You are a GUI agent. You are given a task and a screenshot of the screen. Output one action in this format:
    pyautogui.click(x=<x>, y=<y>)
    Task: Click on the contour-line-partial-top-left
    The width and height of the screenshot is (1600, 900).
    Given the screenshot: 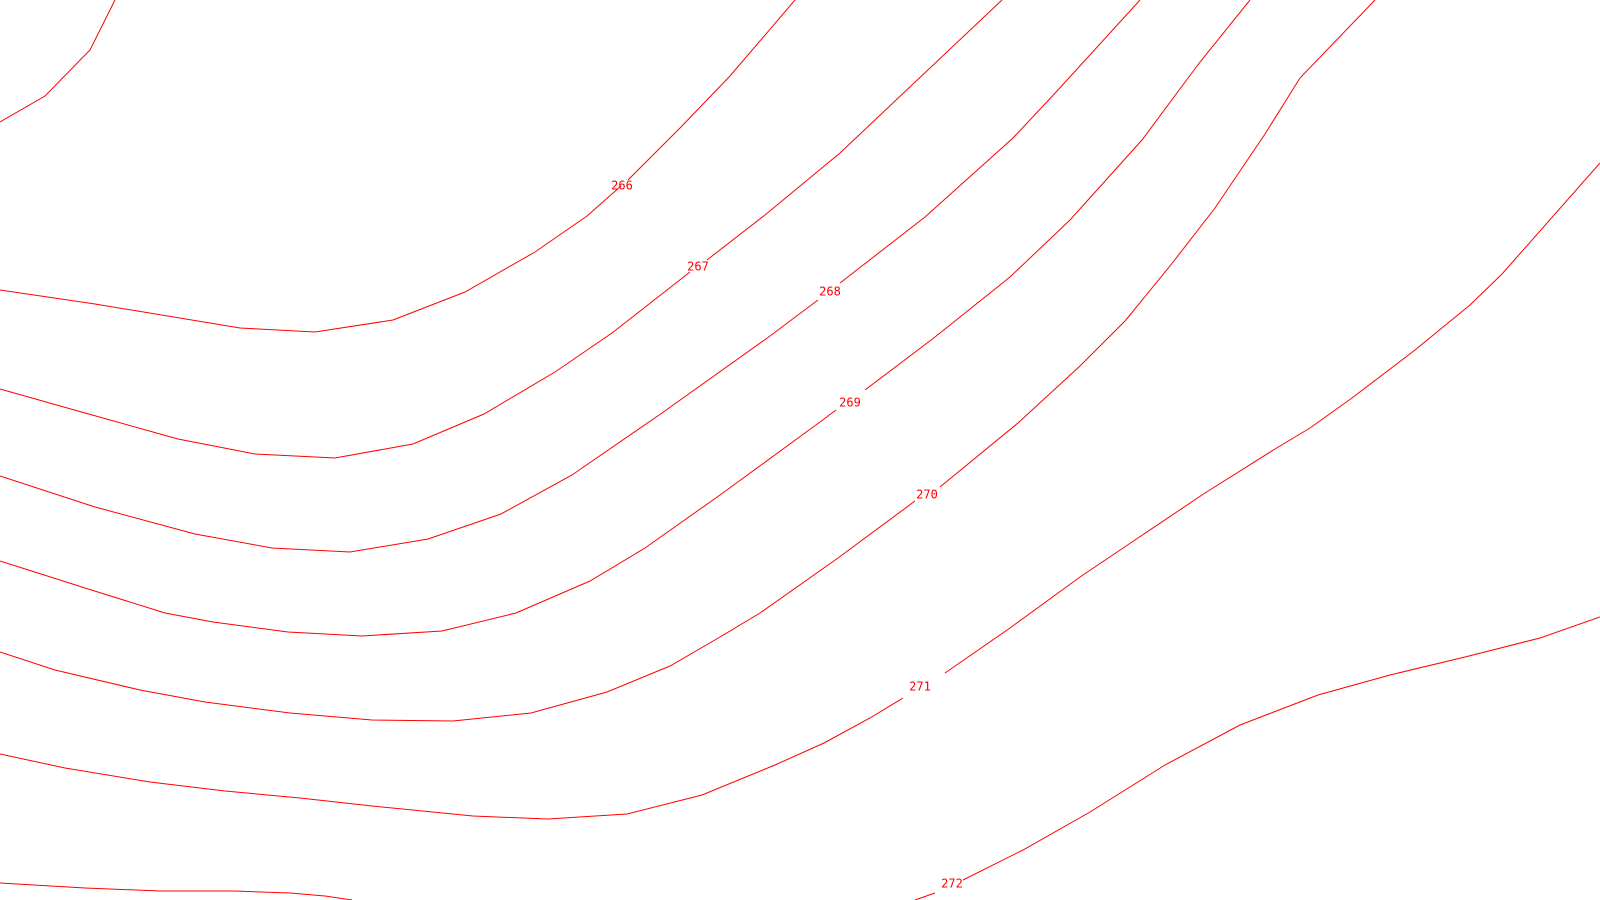 What is the action you would take?
    pyautogui.click(x=58, y=61)
    